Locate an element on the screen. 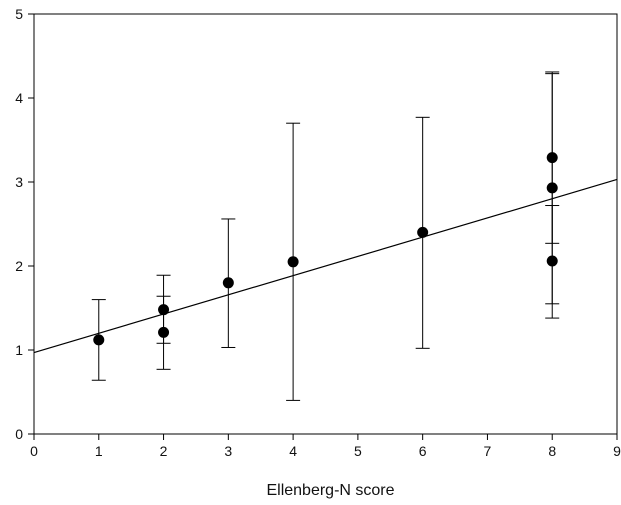  x-tick-label: 9 is located at coordinates (617, 451).